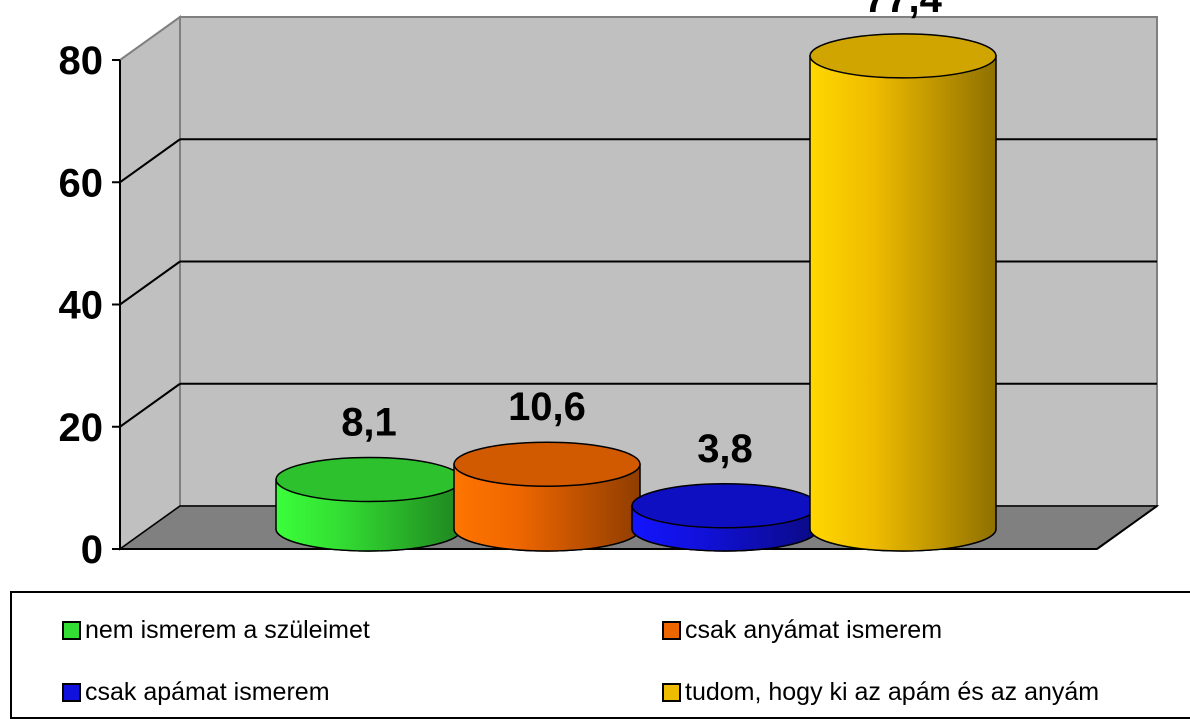 The image size is (1190, 719). I want to click on y-tick-label-1: 20, so click(81, 428).